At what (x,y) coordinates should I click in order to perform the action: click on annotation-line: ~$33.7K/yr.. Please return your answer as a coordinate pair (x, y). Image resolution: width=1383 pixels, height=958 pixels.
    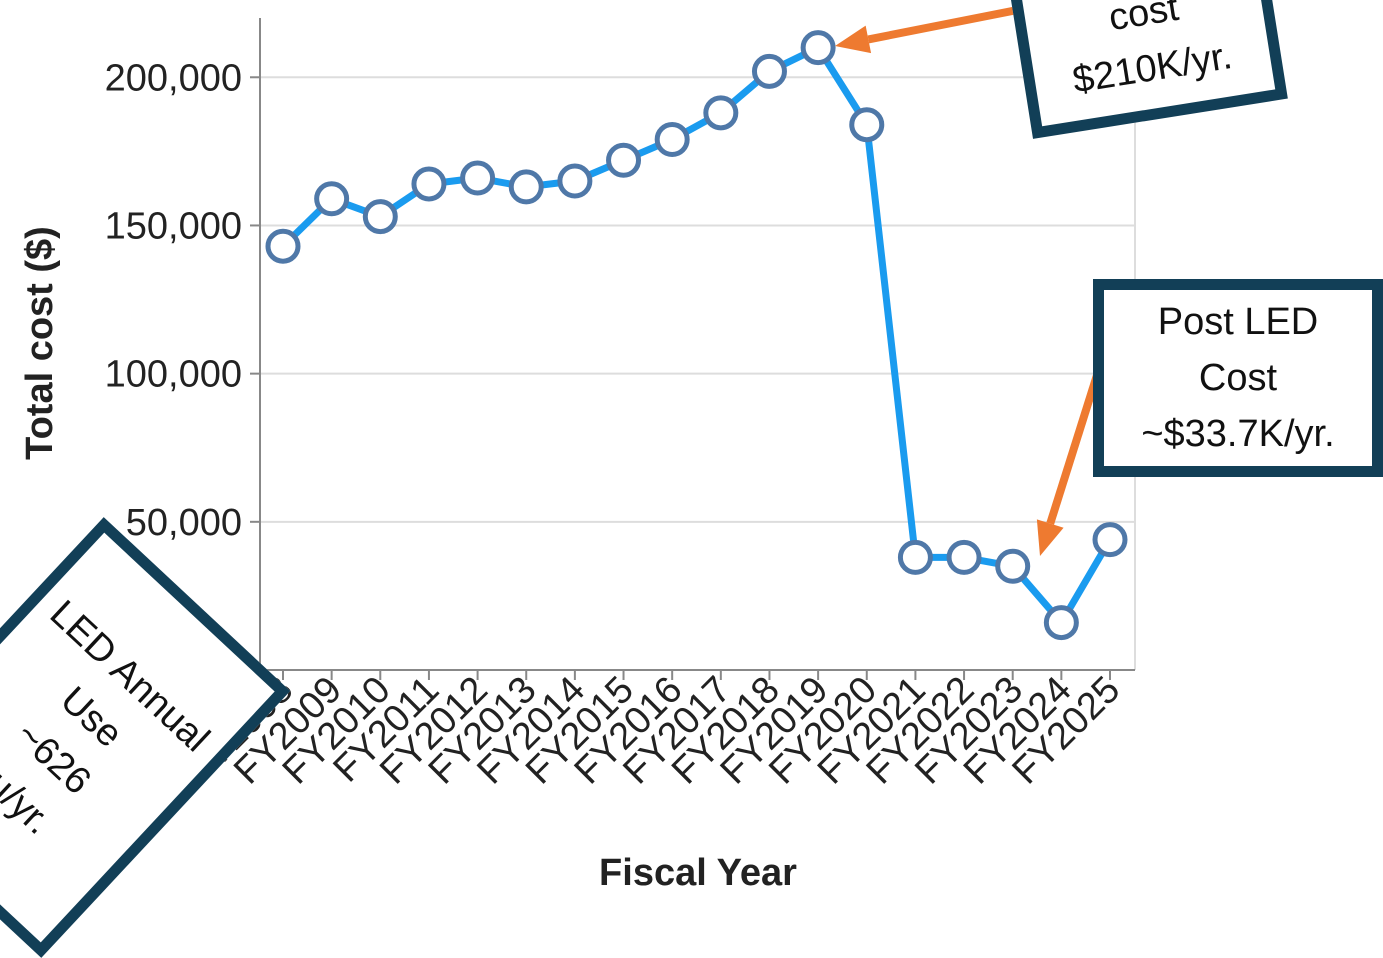
    Looking at the image, I should click on (1238, 434).